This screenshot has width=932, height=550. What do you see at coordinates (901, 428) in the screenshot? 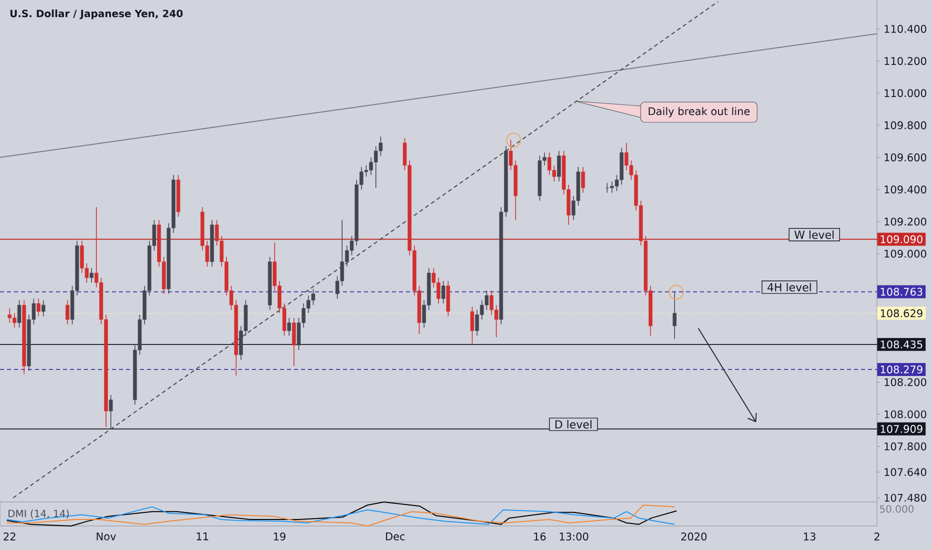
I see `ref-line-label: 107.909` at bounding box center [901, 428].